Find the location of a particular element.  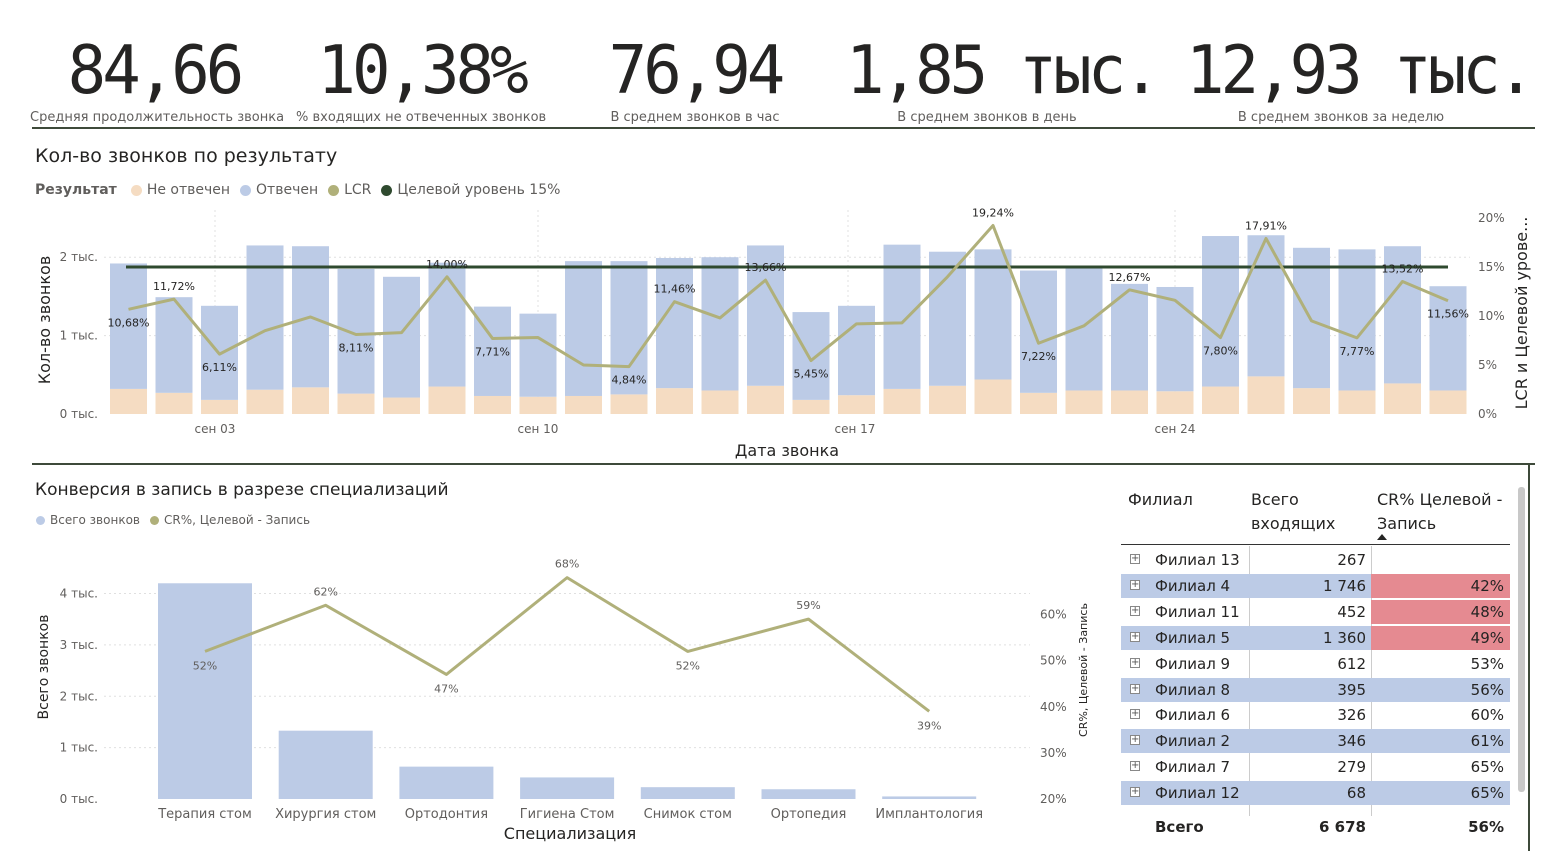

cr-data-label: 59% is located at coordinates (808, 605).